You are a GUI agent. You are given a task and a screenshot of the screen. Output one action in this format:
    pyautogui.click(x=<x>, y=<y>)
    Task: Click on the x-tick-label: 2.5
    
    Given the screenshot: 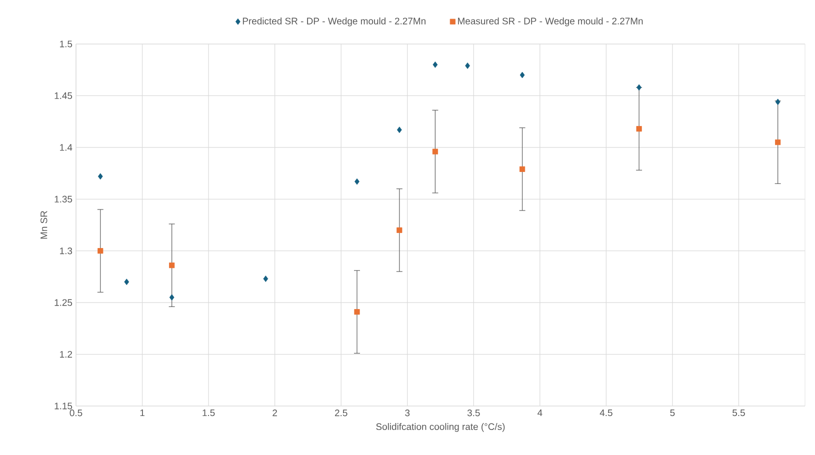 What is the action you would take?
    pyautogui.click(x=341, y=413)
    